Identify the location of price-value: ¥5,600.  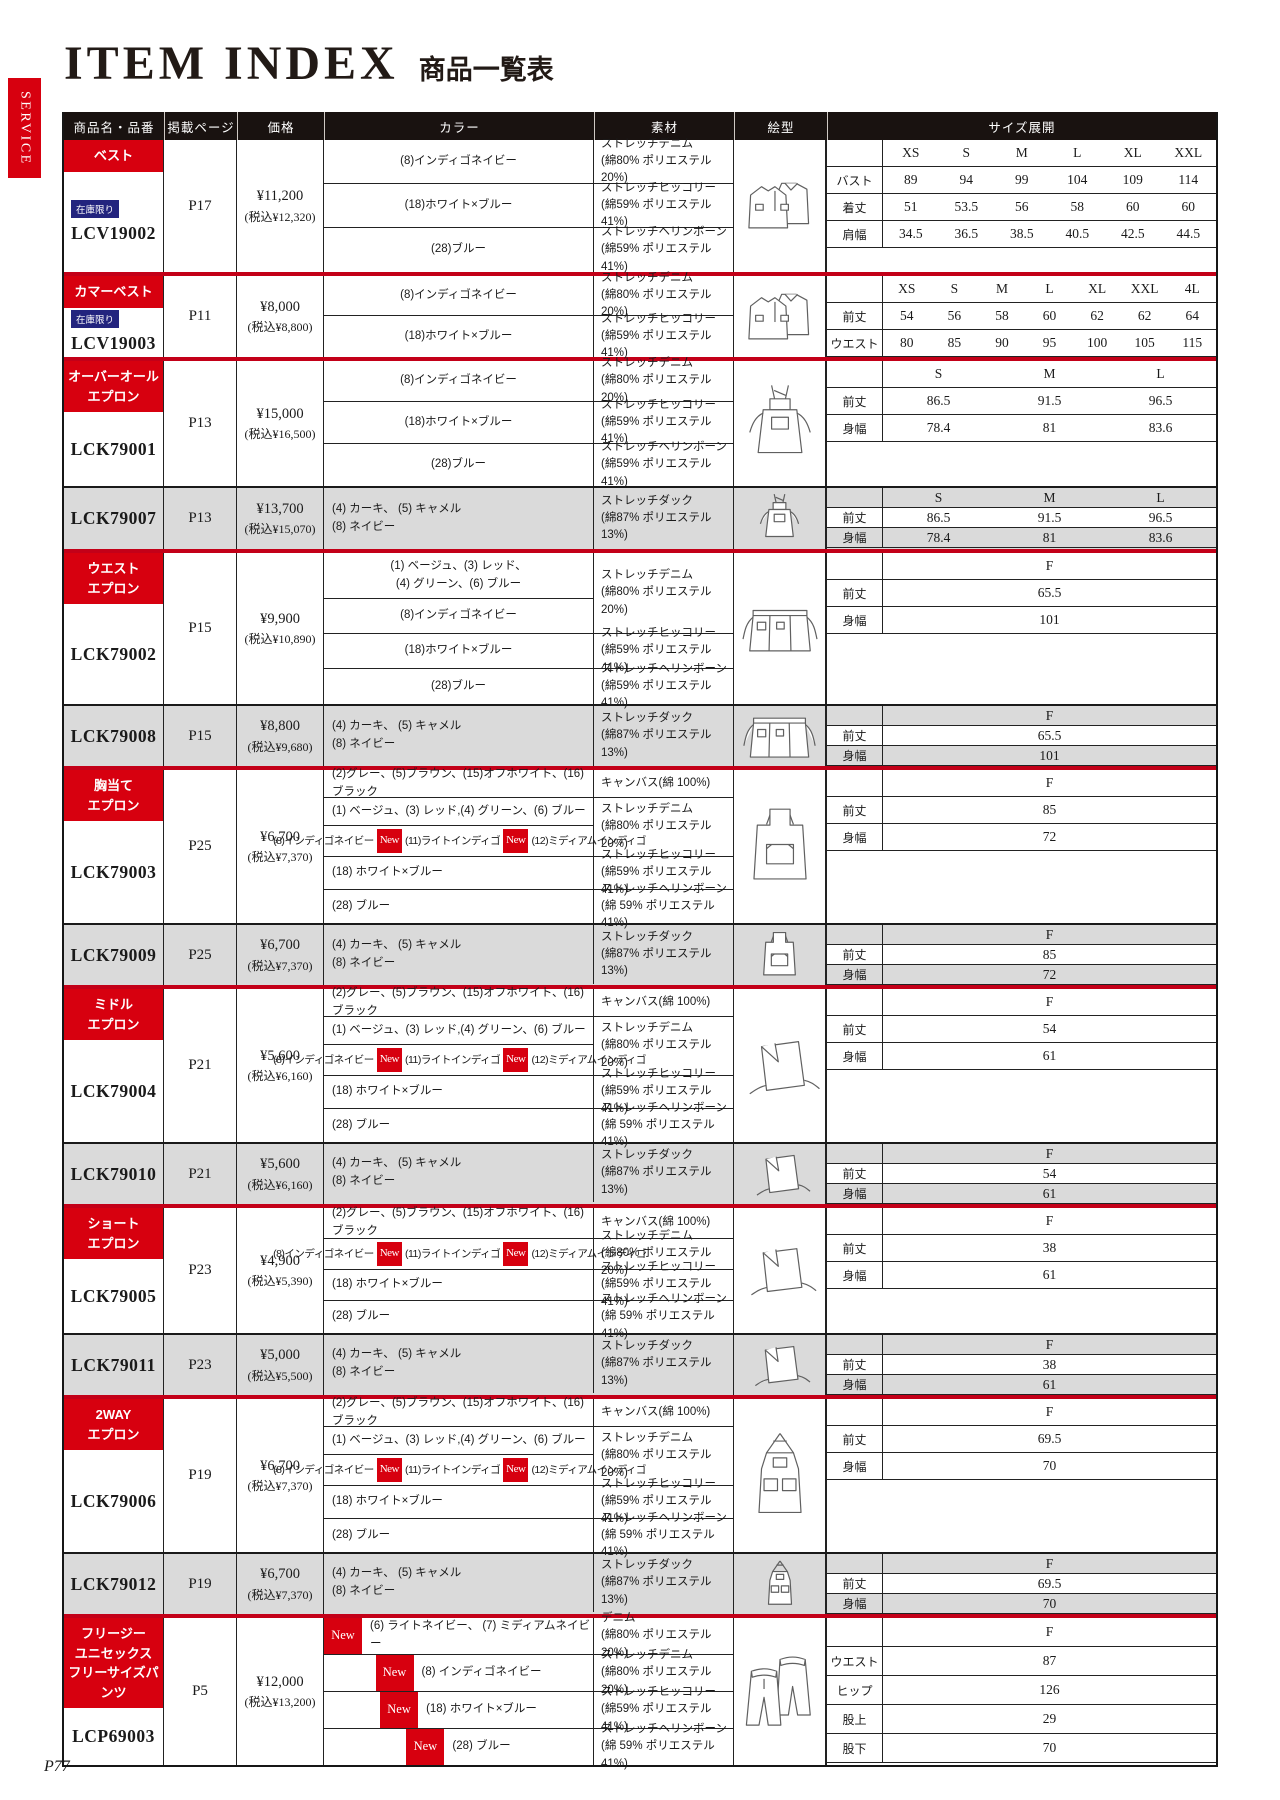
(280, 1164).